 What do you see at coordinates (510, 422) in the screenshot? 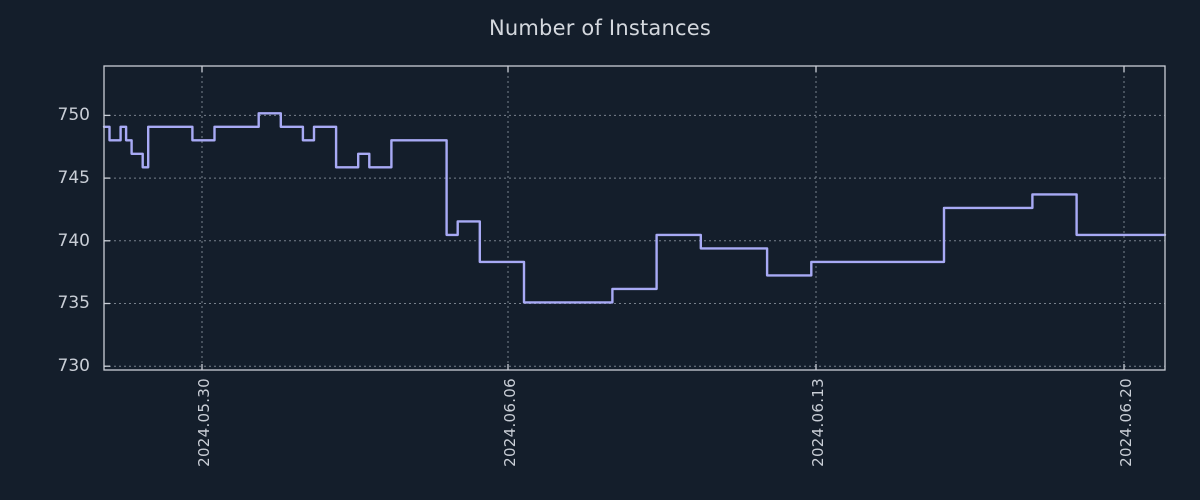
I see `xtick-label-2024-06-06: 2024.06.06` at bounding box center [510, 422].